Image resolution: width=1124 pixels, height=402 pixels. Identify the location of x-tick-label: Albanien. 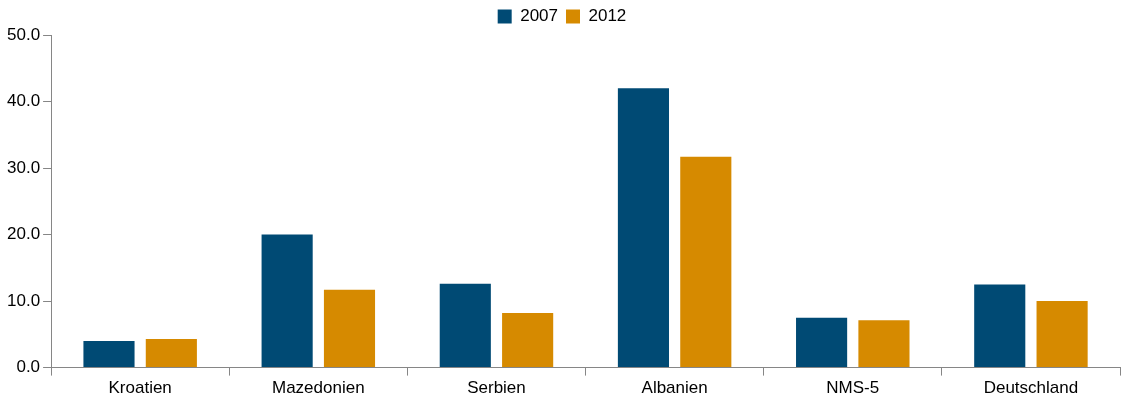
(674, 388).